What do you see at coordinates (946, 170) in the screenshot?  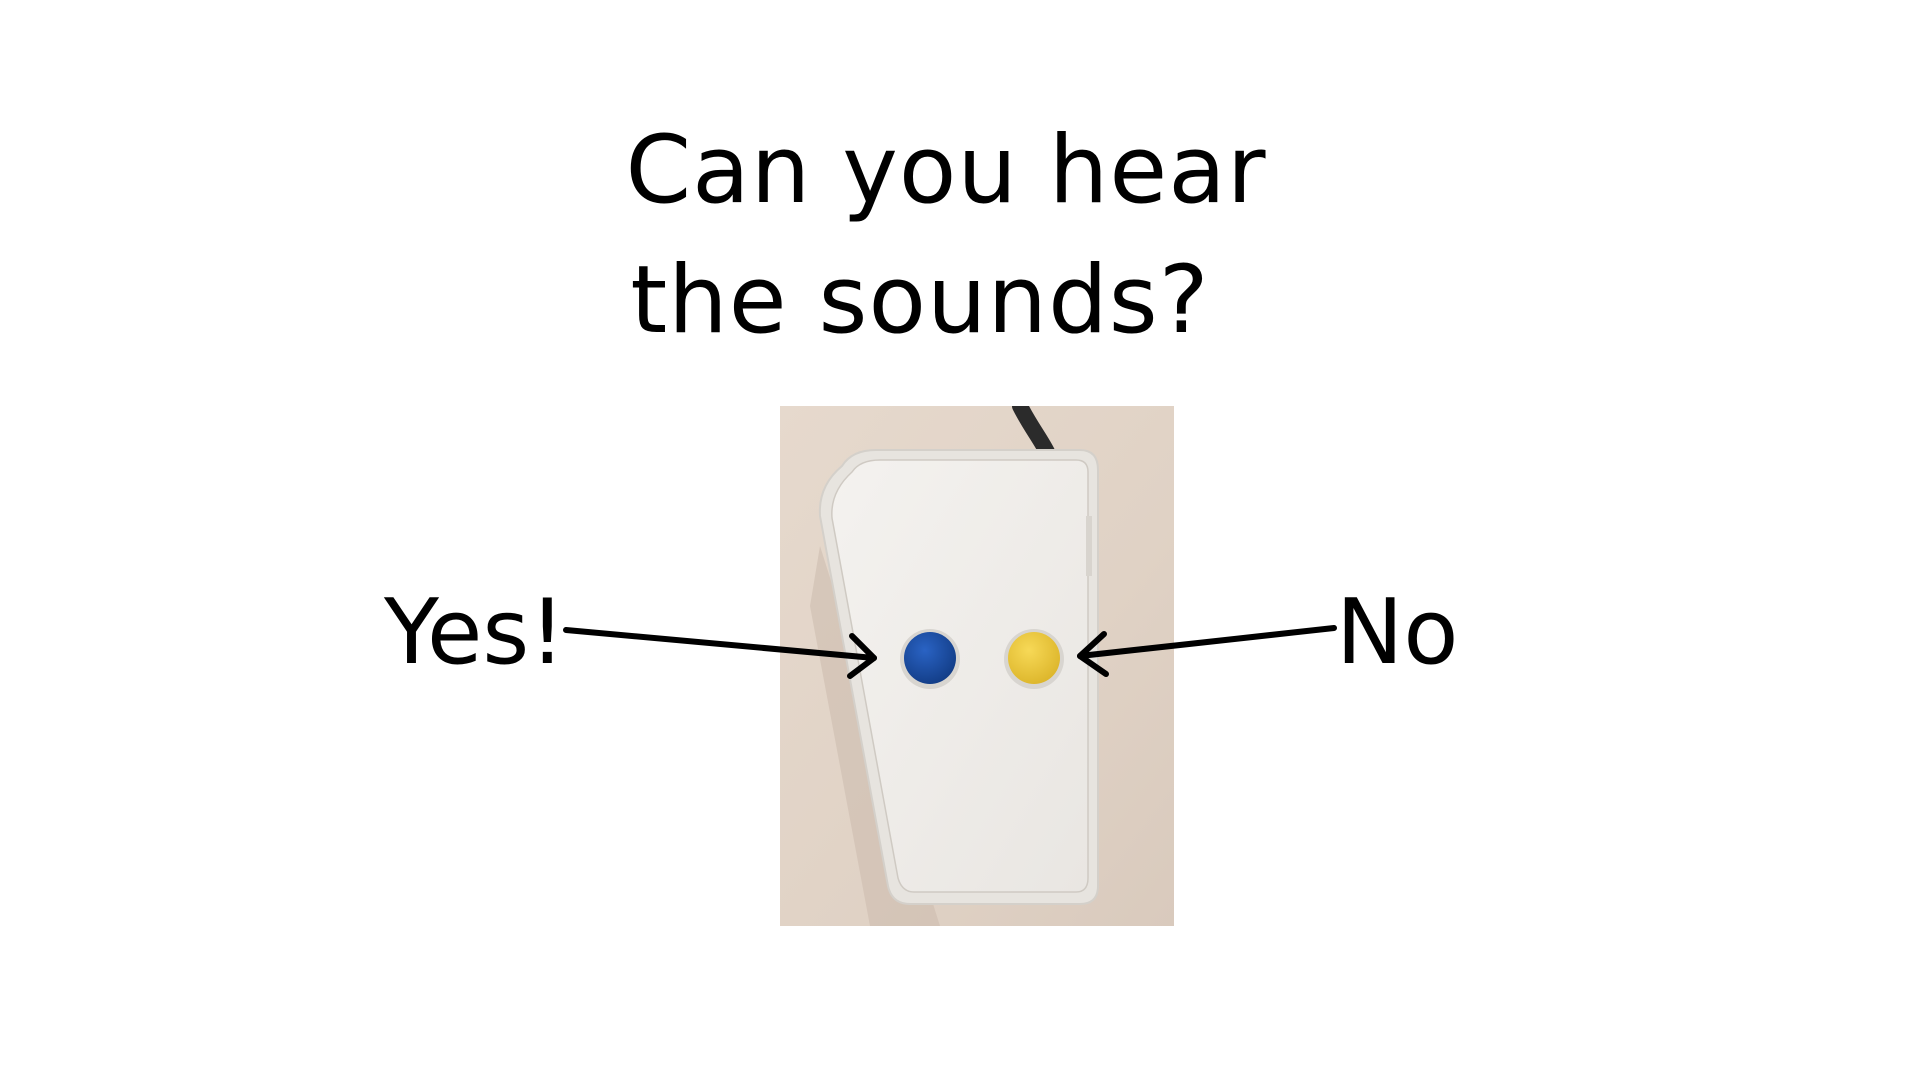 I see `question-line-1: Can you hear` at bounding box center [946, 170].